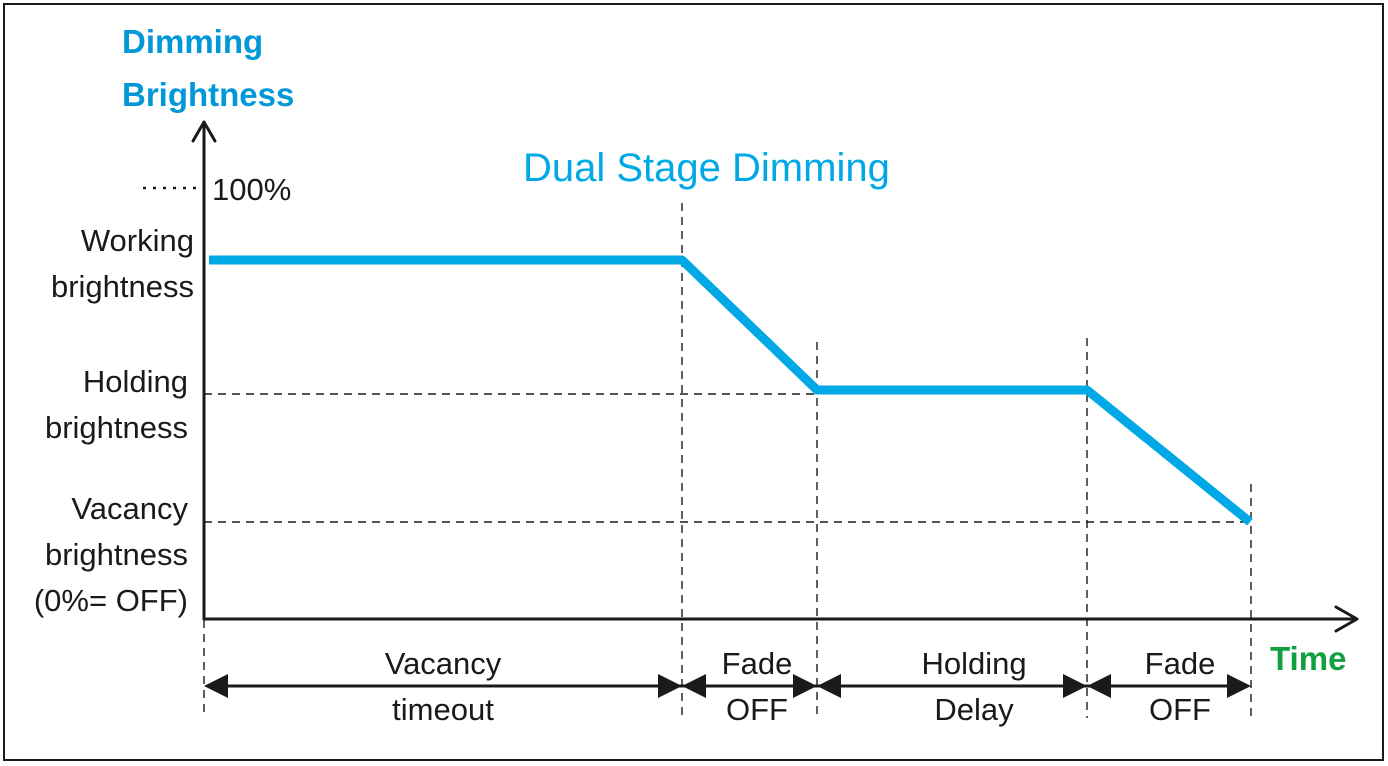 This screenshot has width=1388, height=766. I want to click on phase-fade-off-1-line-1: Fade, so click(757, 663).